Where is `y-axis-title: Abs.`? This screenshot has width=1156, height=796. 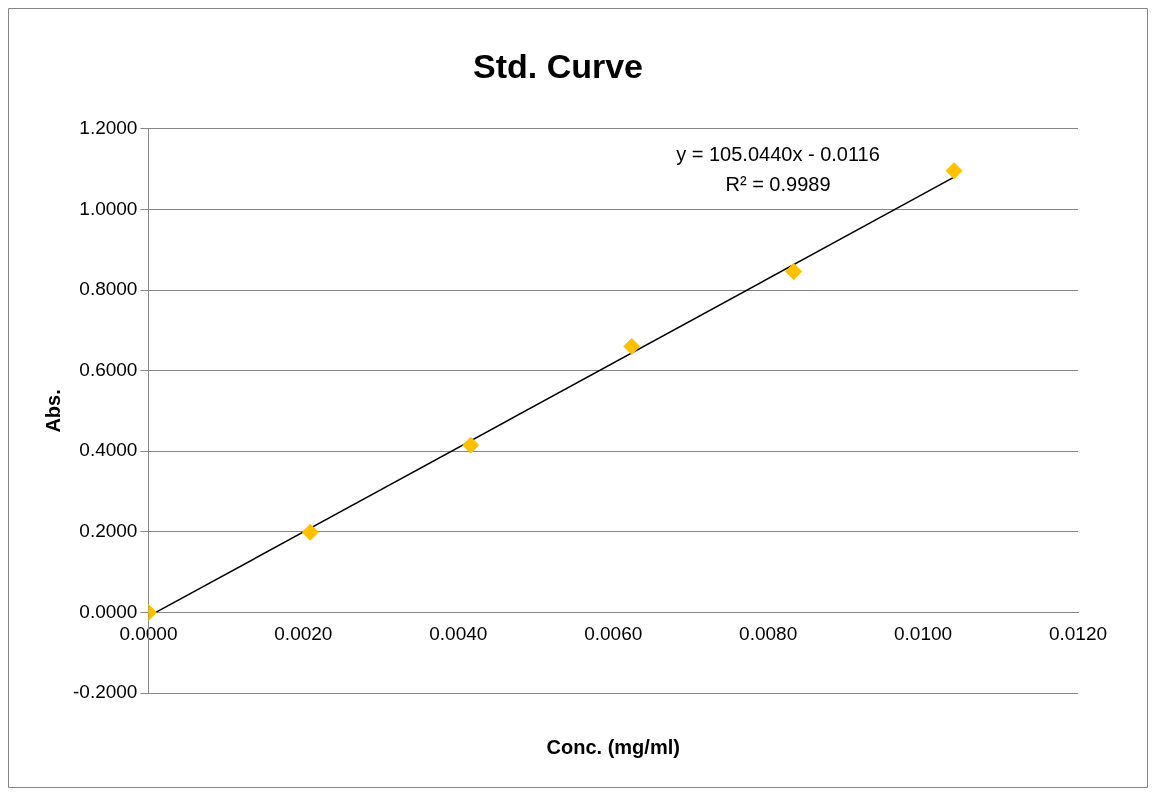 y-axis-title: Abs. is located at coordinates (52, 411).